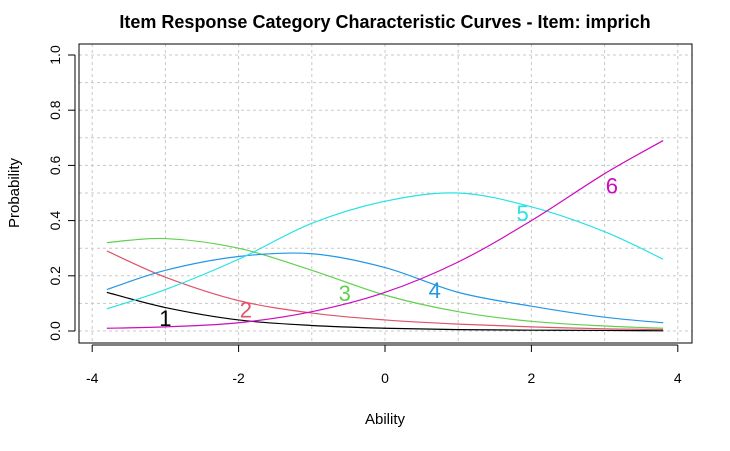  Describe the element at coordinates (55, 165) in the screenshot. I see `y-tick-label: 0.6` at that location.